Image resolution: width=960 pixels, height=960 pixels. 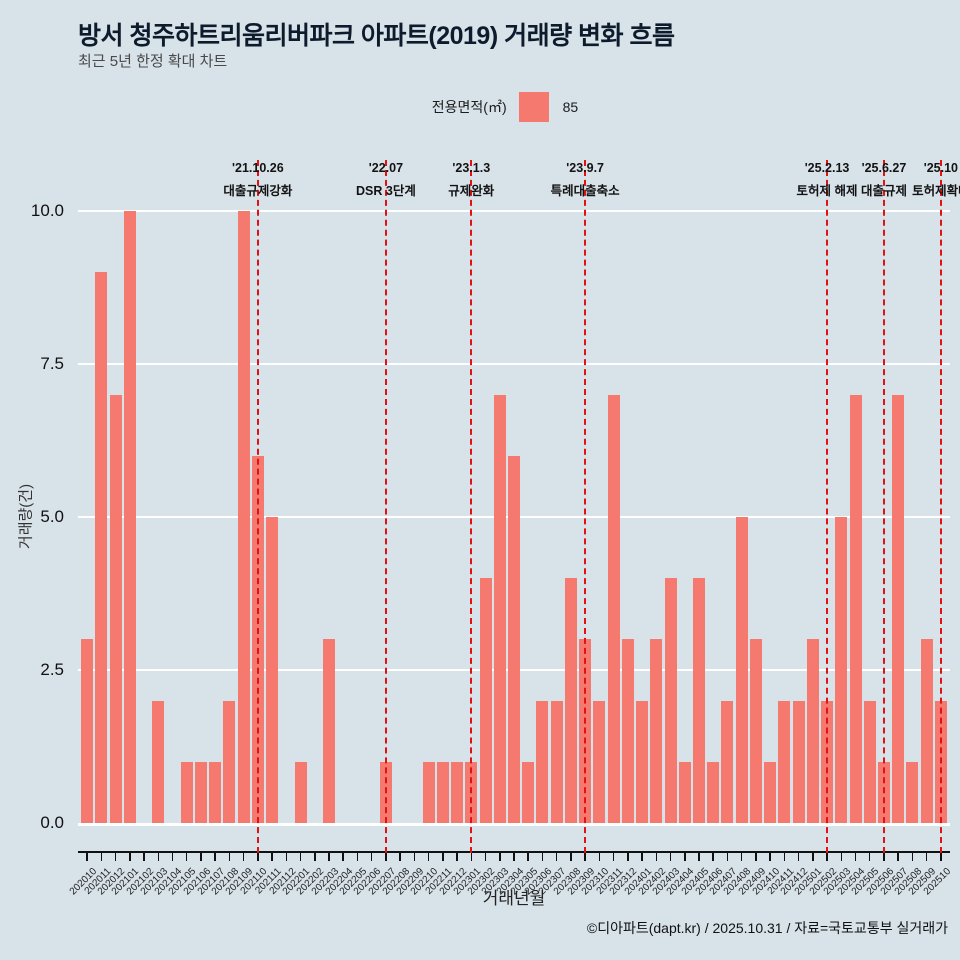 I want to click on y-tick-label: 5.0, so click(x=52, y=516).